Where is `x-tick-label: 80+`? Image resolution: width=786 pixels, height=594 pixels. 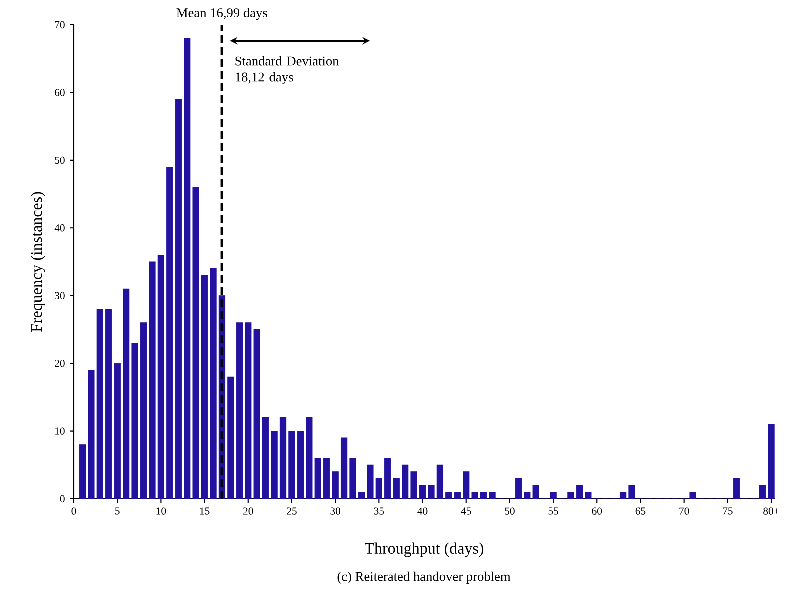 x-tick-label: 80+ is located at coordinates (772, 511).